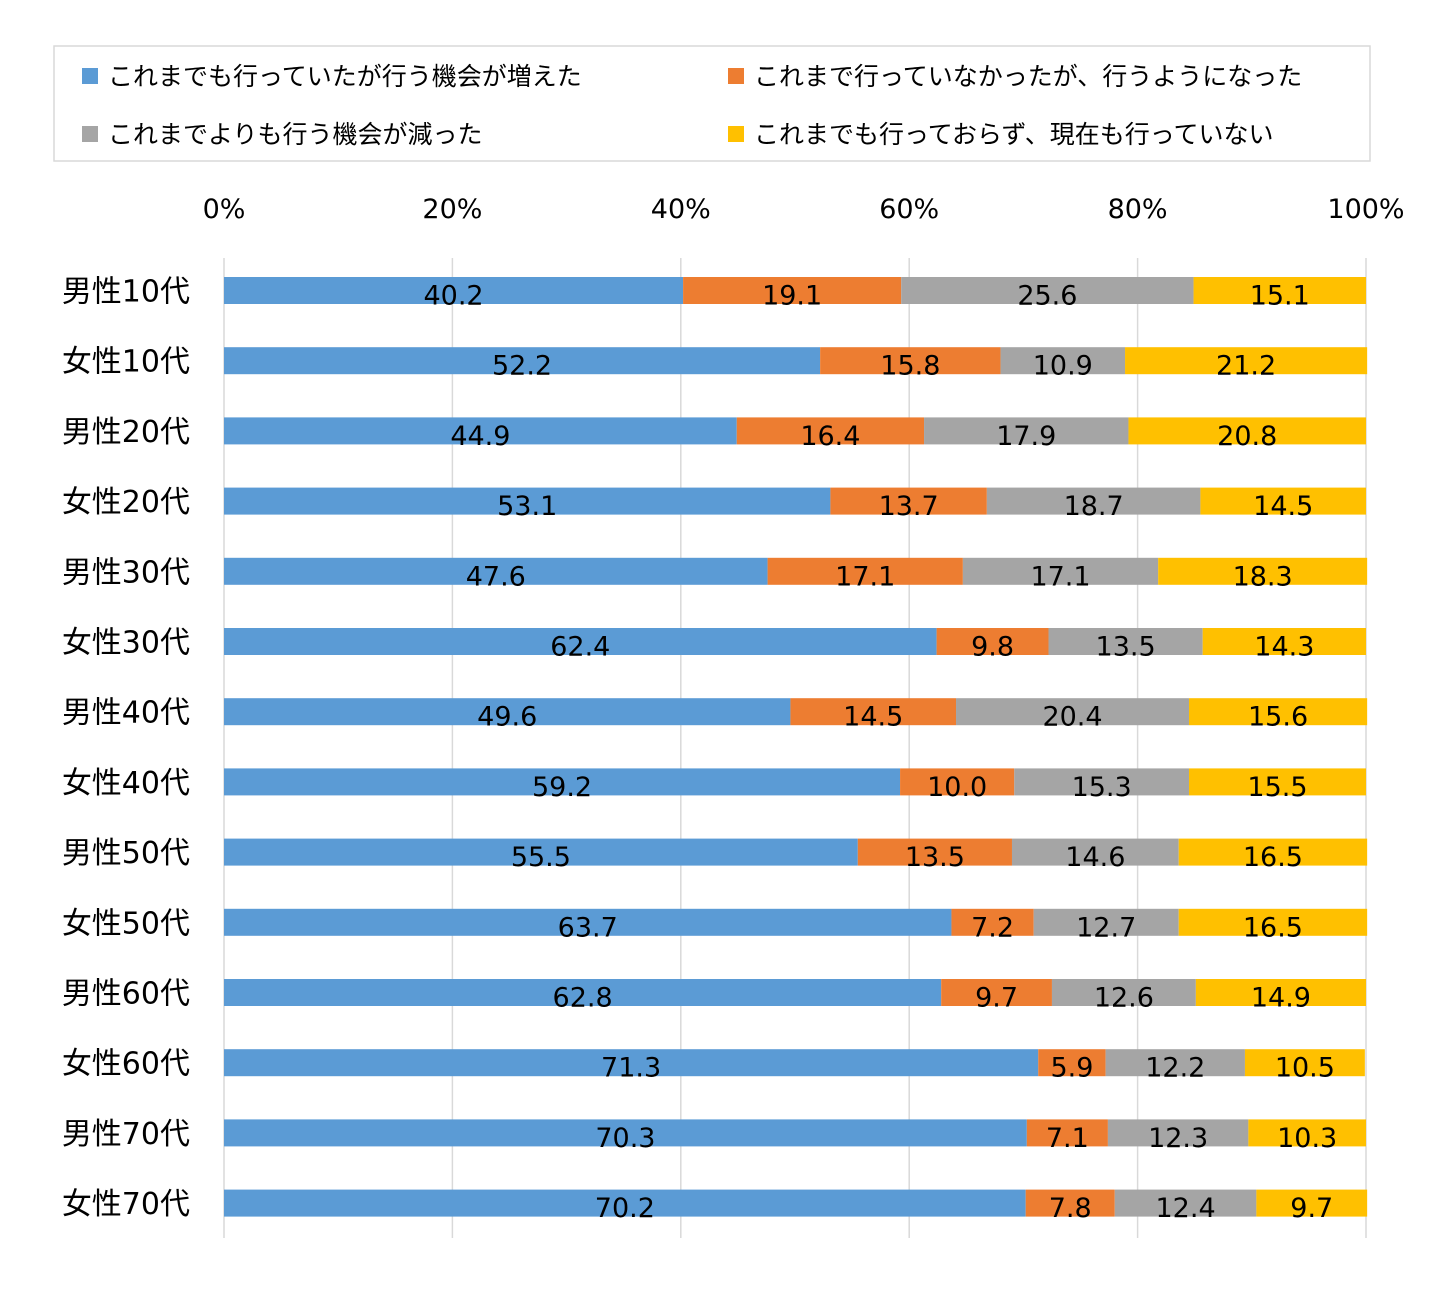  Describe the element at coordinates (562, 787) in the screenshot. I see `data-label: 59.2` at that location.